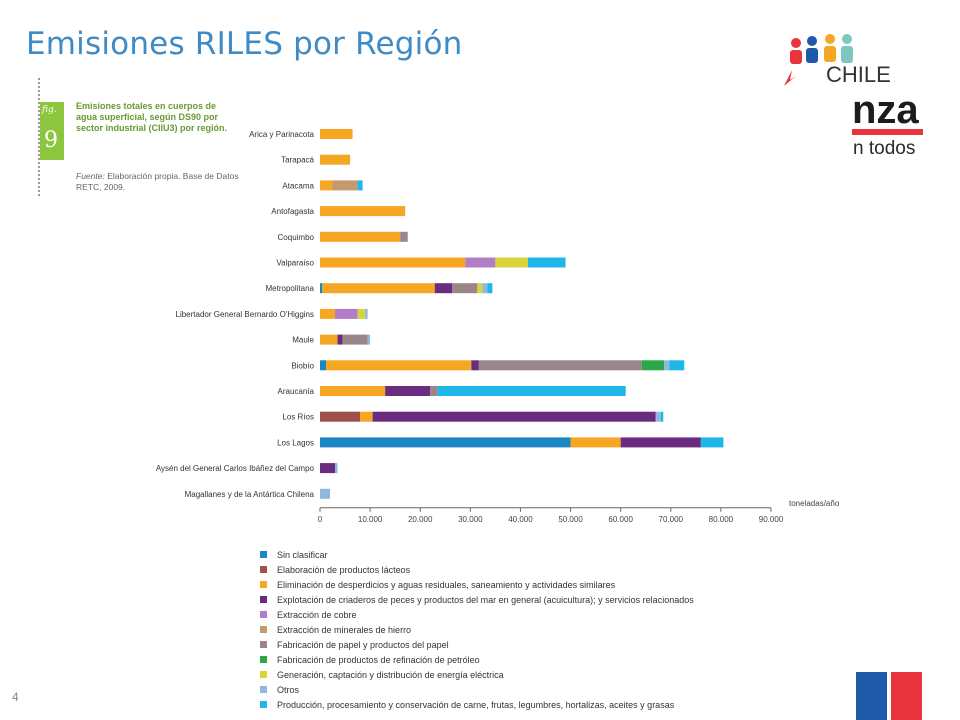 This screenshot has width=960, height=720. What do you see at coordinates (290, 288) in the screenshot?
I see `category-label: Metropolitana` at bounding box center [290, 288].